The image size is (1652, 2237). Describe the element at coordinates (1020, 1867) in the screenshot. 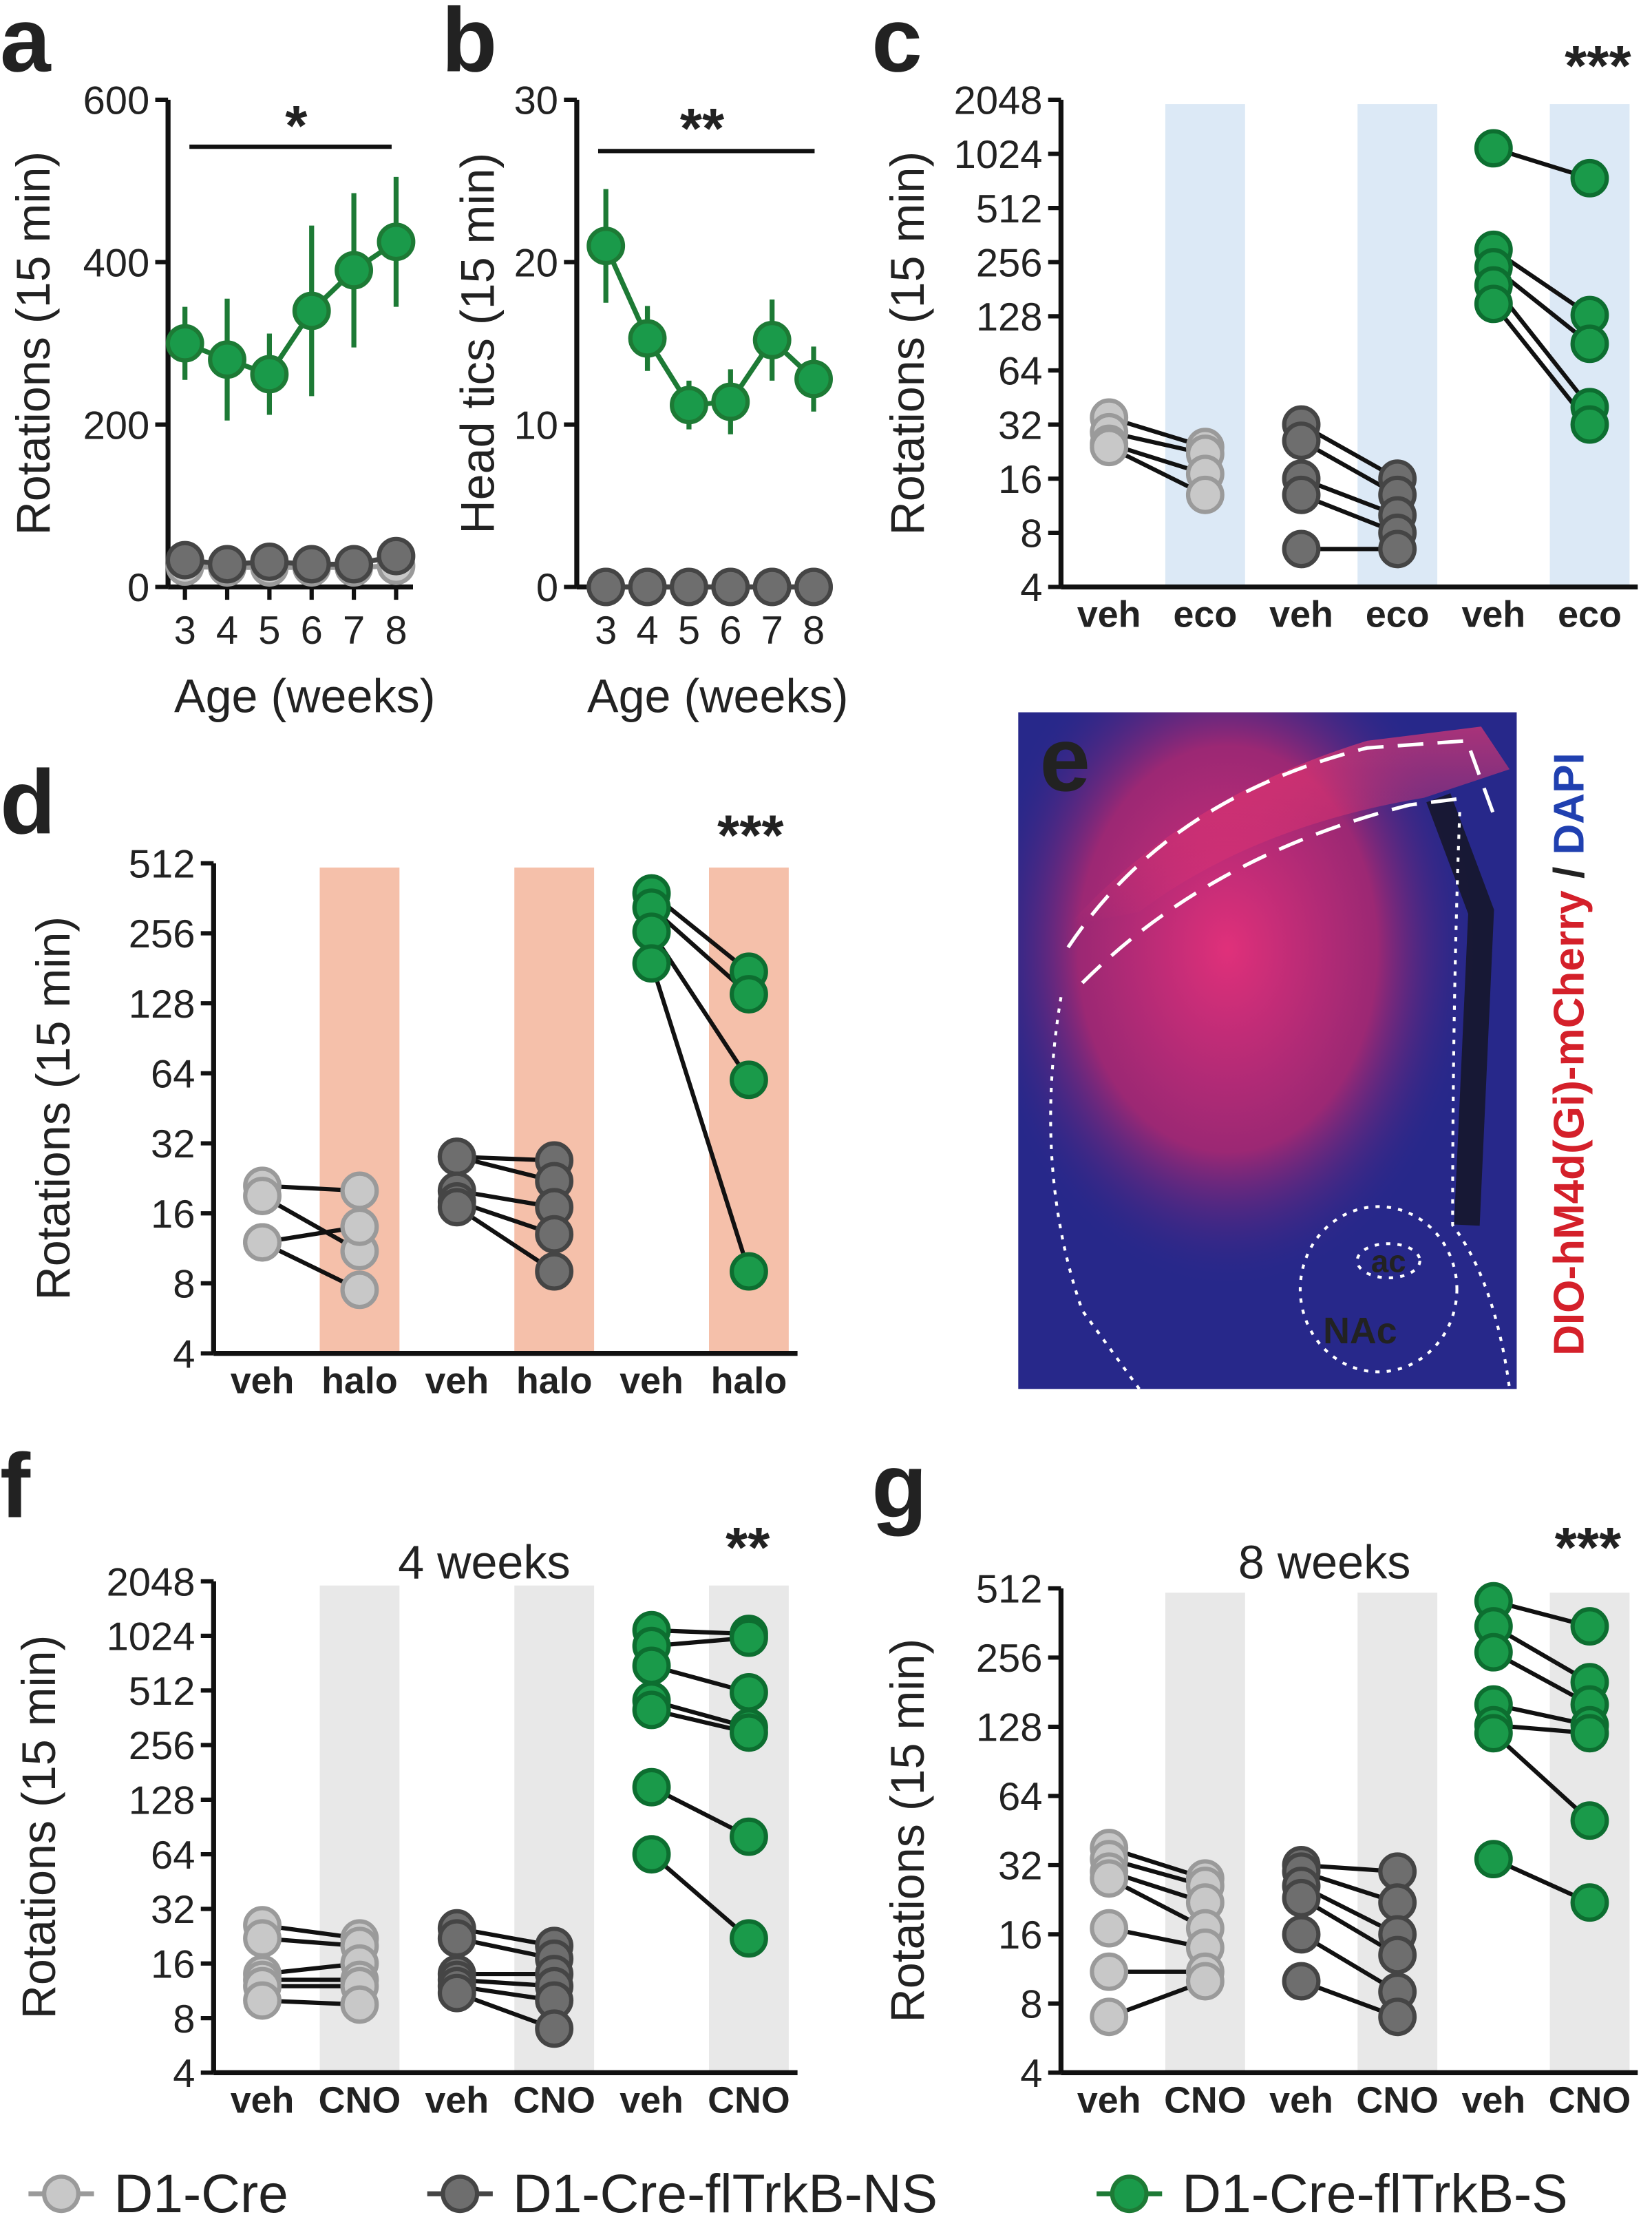

I see `y-tick-label: 32` at that location.